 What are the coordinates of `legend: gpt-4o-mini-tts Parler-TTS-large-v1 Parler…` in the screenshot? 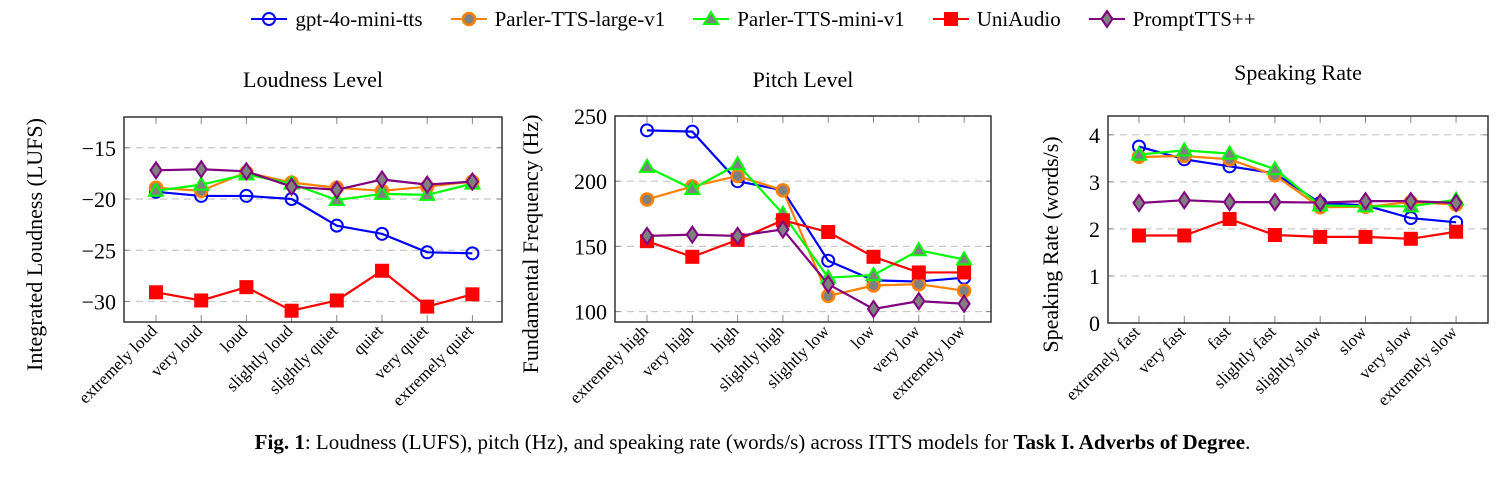 It's located at (752, 19).